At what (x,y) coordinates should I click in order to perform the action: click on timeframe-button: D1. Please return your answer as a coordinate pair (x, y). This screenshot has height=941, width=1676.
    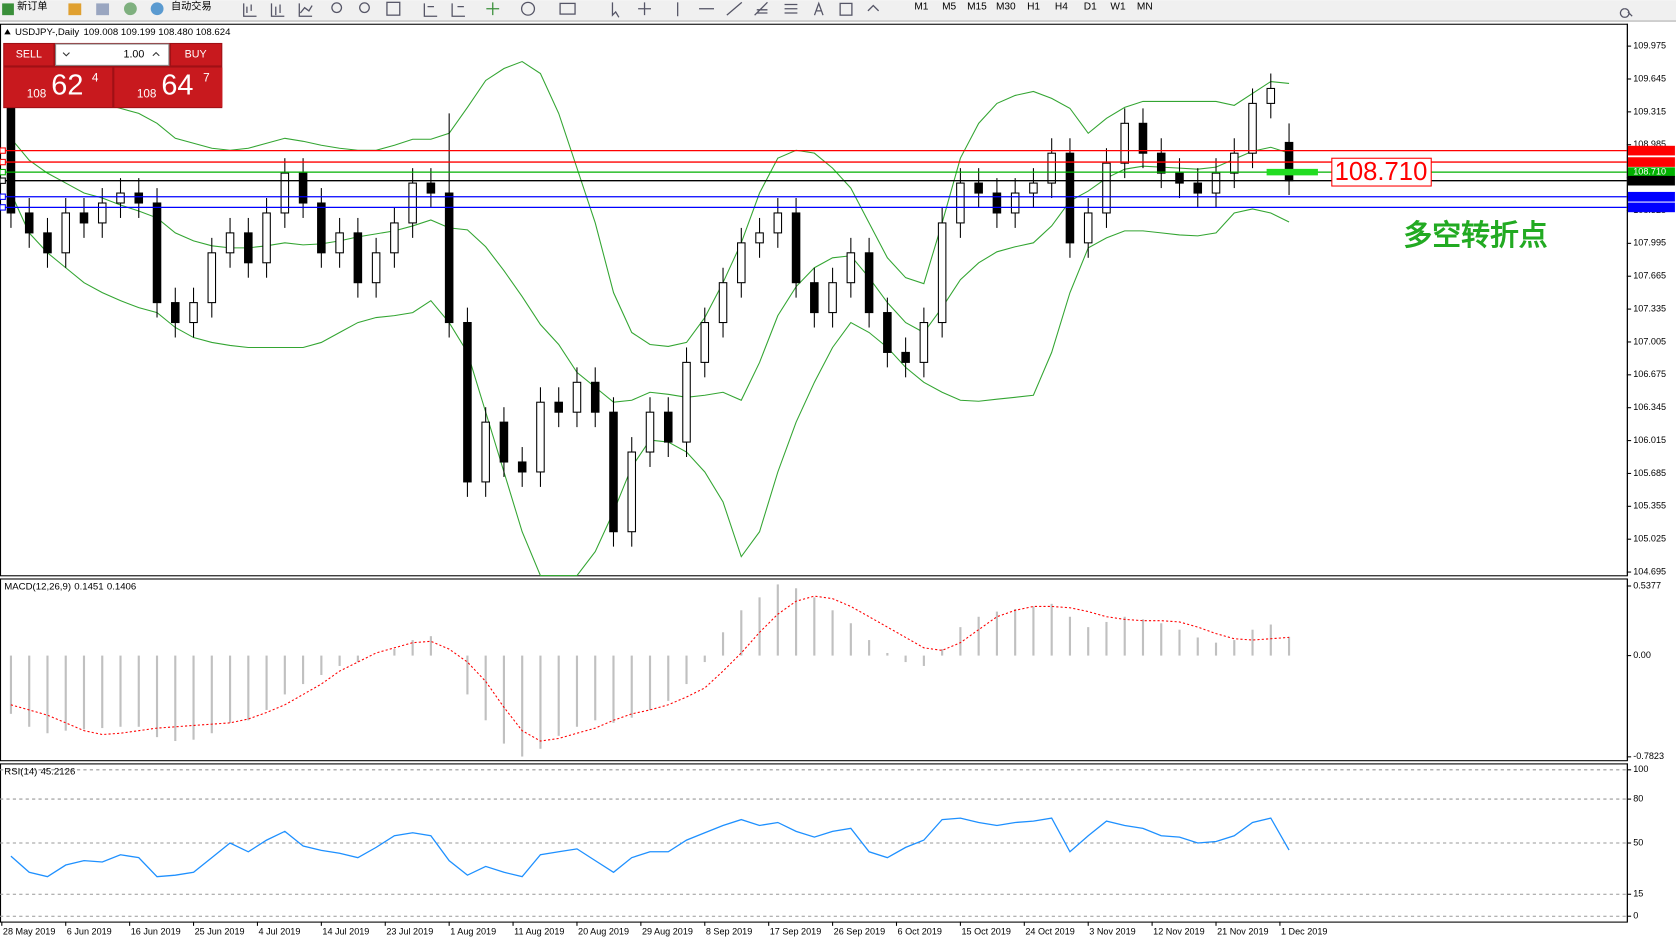
    Looking at the image, I should click on (1090, 6).